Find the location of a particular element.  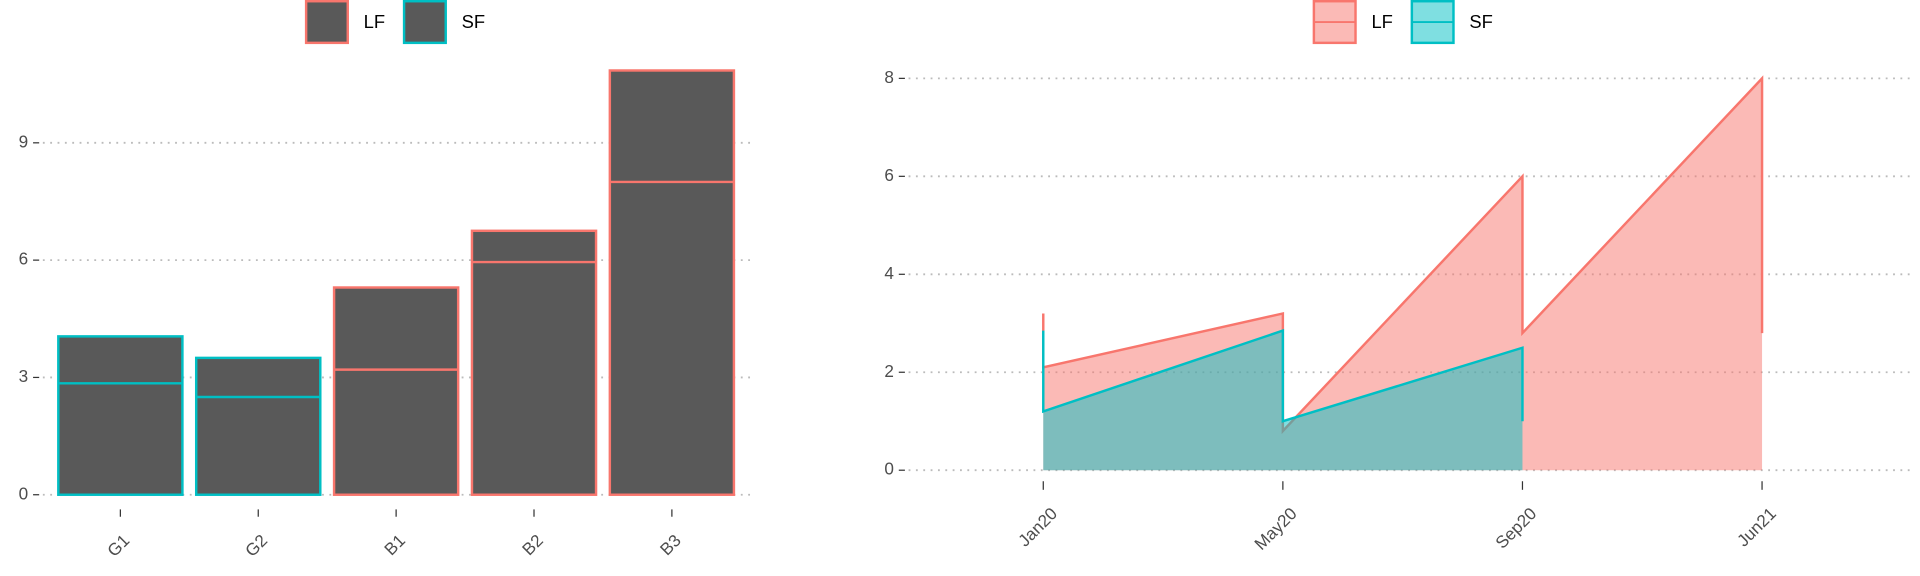

x-tick-label: Jan20 is located at coordinates (1037, 526).